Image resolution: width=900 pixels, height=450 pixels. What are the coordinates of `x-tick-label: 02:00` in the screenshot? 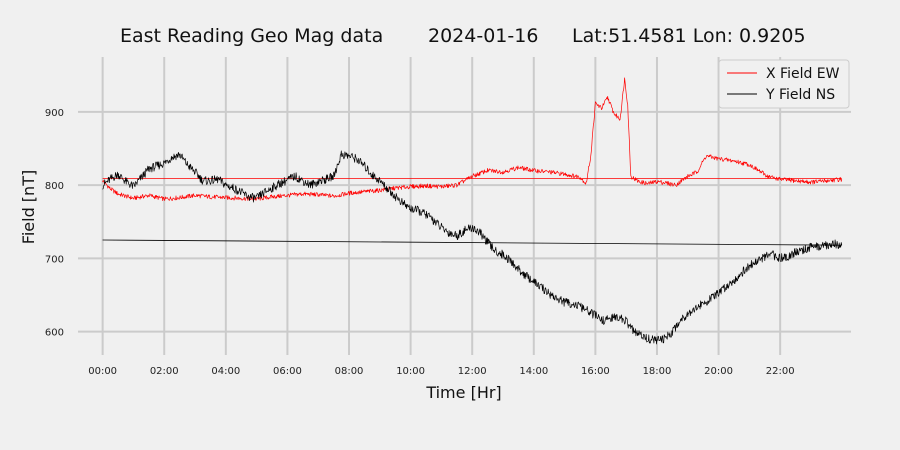 It's located at (164, 371).